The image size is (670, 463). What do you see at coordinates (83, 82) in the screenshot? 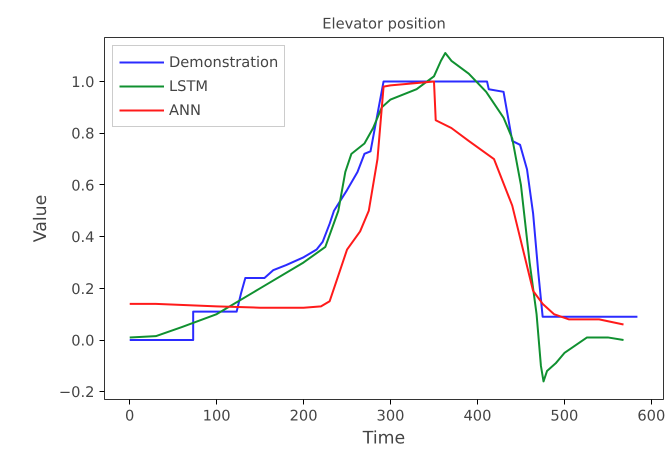
I see `y-tick-label: 1.0` at bounding box center [83, 82].